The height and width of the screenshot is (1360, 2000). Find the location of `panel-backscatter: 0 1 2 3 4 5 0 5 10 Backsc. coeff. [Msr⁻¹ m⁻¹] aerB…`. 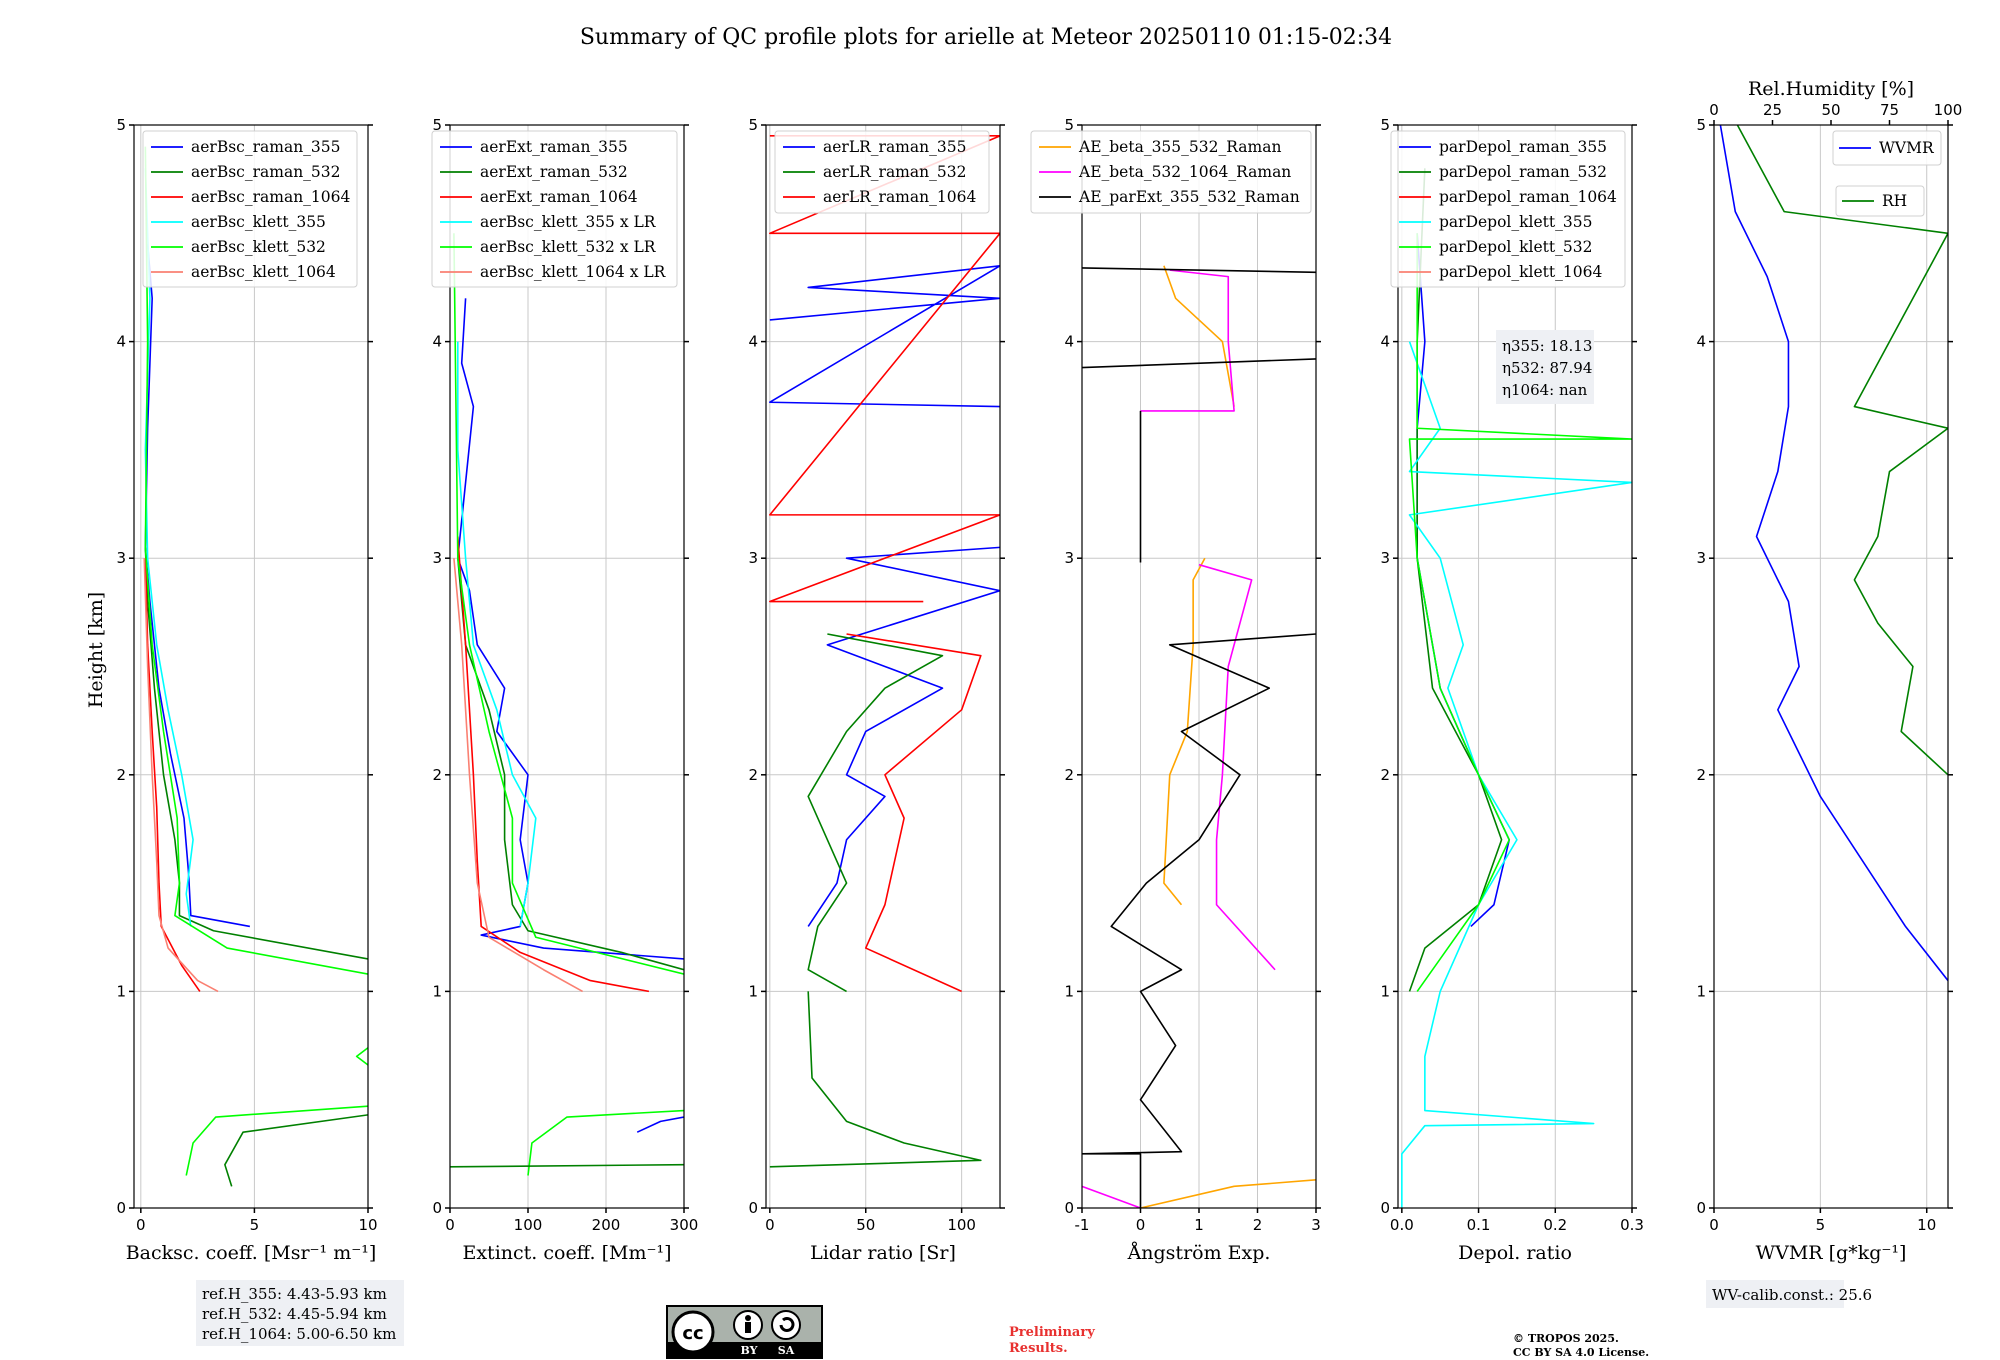

panel-backscatter: 0 1 2 3 4 5 0 5 10 Backsc. coeff. [Msr⁻¹ m⁻¹] aerB… is located at coordinates (246, 690).